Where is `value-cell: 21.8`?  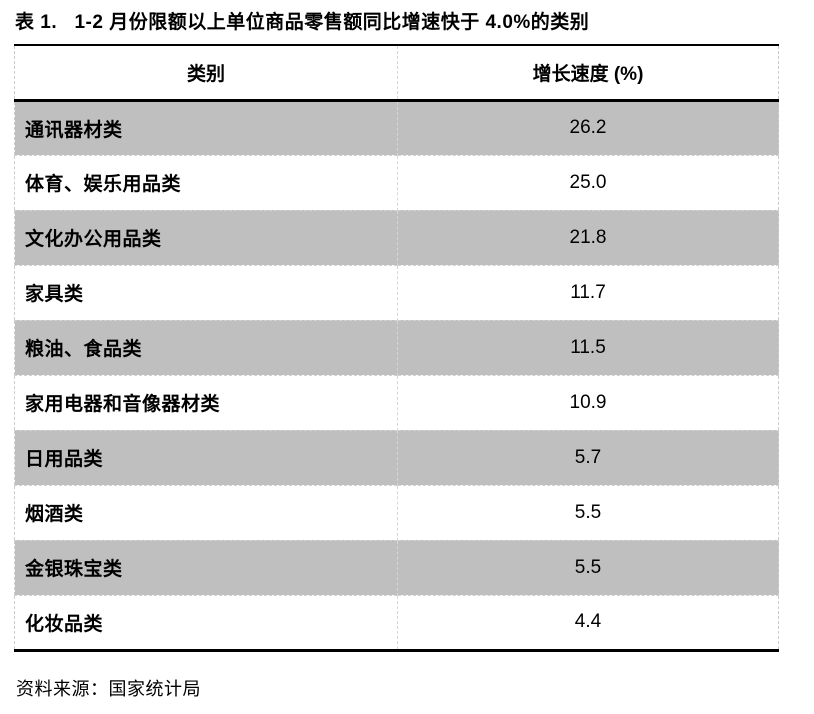 value-cell: 21.8 is located at coordinates (588, 237).